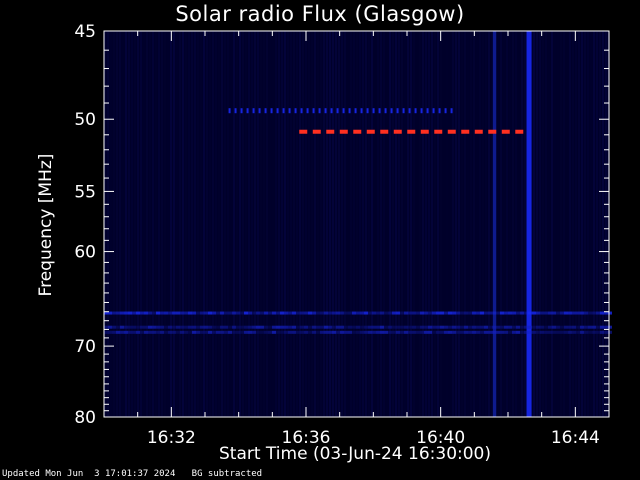  What do you see at coordinates (85, 120) in the screenshot?
I see `y-tick-label-1: 50` at bounding box center [85, 120].